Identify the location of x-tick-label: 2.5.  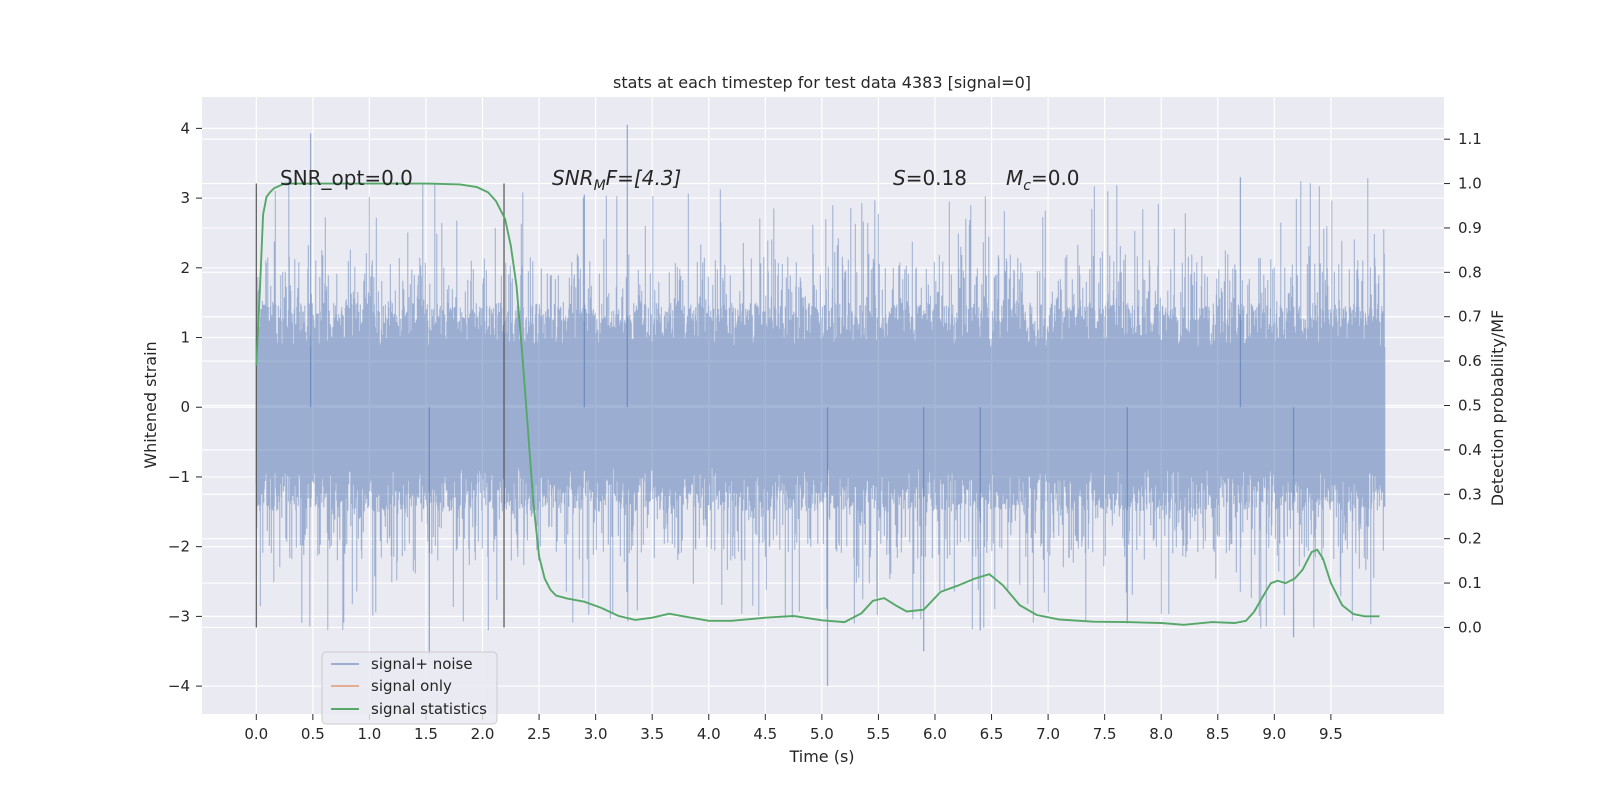
(539, 734).